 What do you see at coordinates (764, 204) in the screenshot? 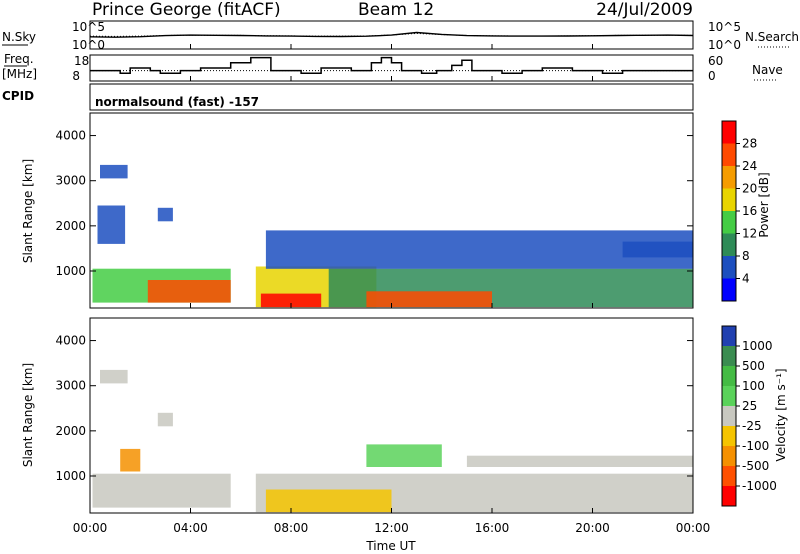
I see `power-colorbar-label: Power [dB]` at bounding box center [764, 204].